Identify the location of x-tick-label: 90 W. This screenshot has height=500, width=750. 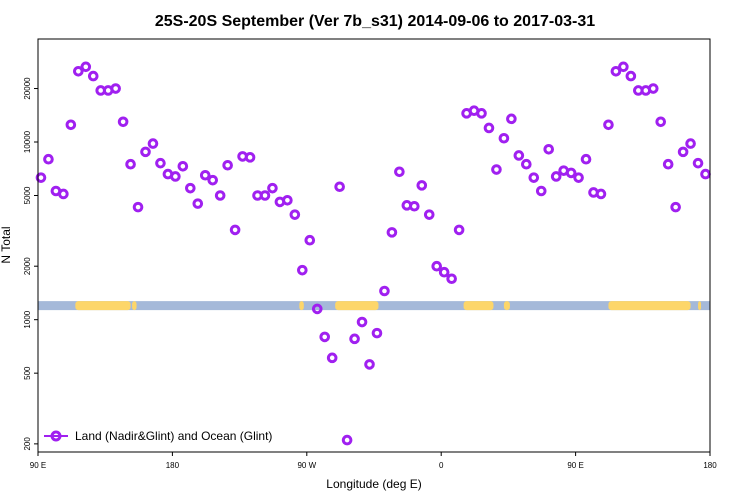
(306, 465).